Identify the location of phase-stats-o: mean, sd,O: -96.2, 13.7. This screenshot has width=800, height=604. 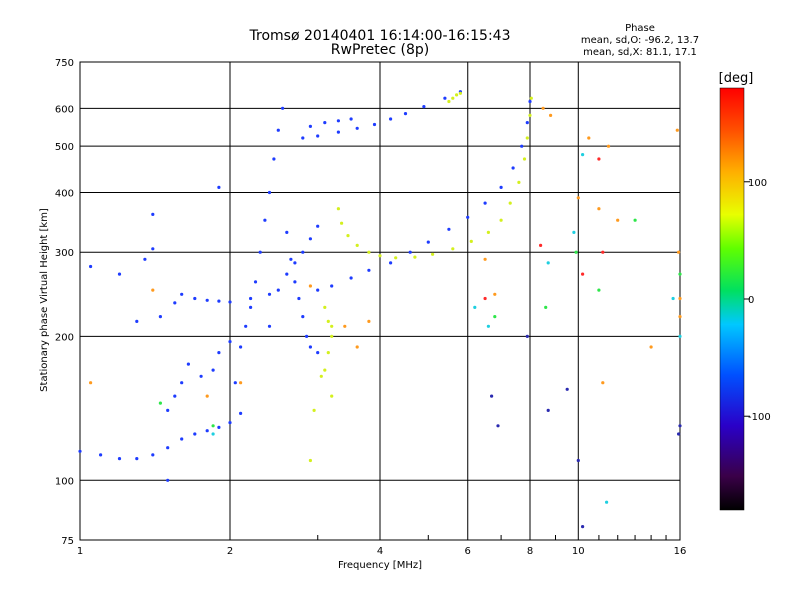
(640, 40).